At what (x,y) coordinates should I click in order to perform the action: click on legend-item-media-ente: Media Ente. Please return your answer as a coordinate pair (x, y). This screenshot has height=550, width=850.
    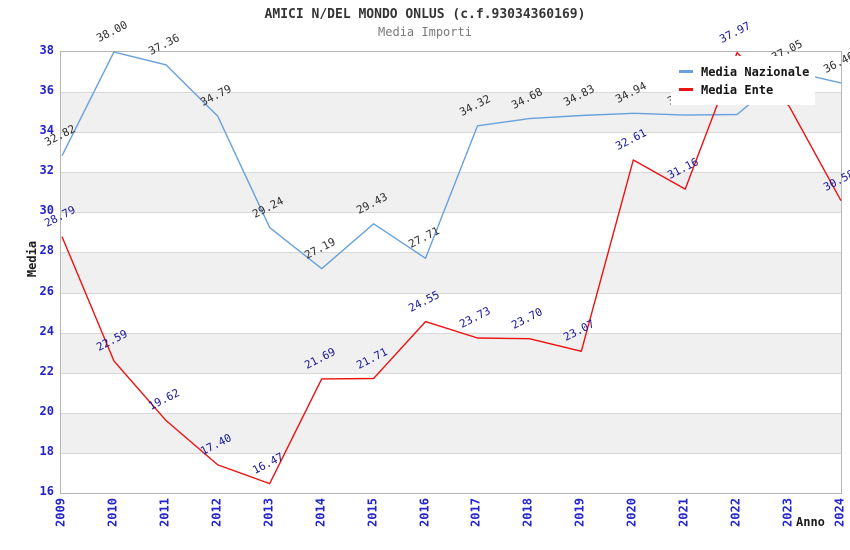
    Looking at the image, I should click on (747, 89).